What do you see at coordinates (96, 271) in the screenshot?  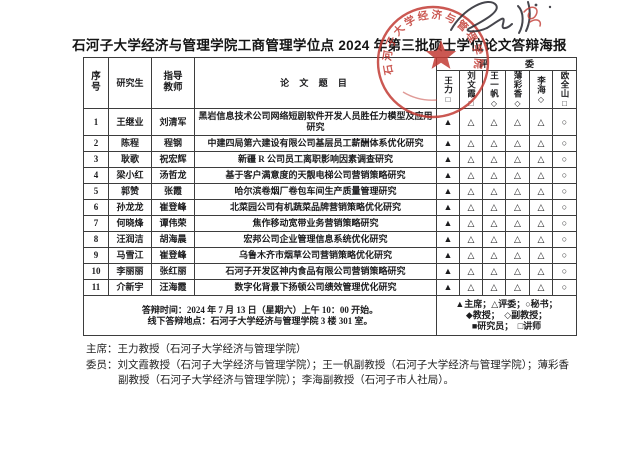 I see `row-seq: 10` at bounding box center [96, 271].